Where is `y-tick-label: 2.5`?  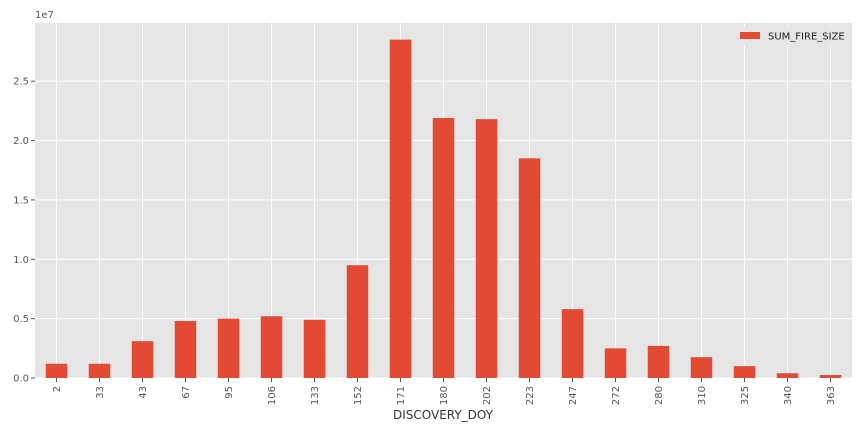 y-tick-label: 2.5 is located at coordinates (21, 82).